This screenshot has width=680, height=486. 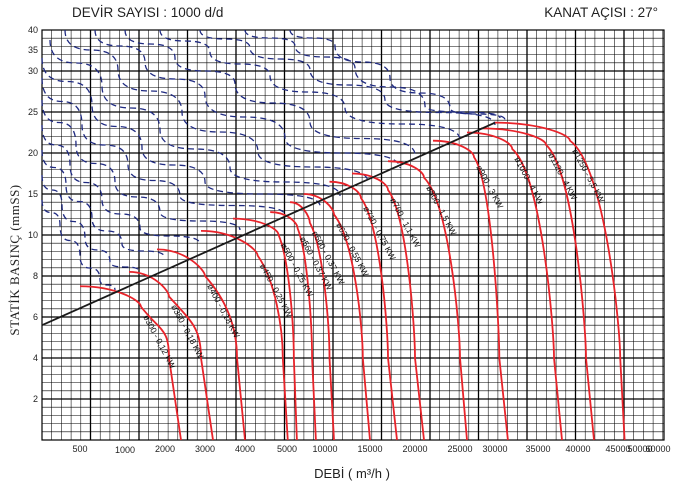 What do you see at coordinates (35, 358) in the screenshot?
I see `y-tick-label: 4` at bounding box center [35, 358].